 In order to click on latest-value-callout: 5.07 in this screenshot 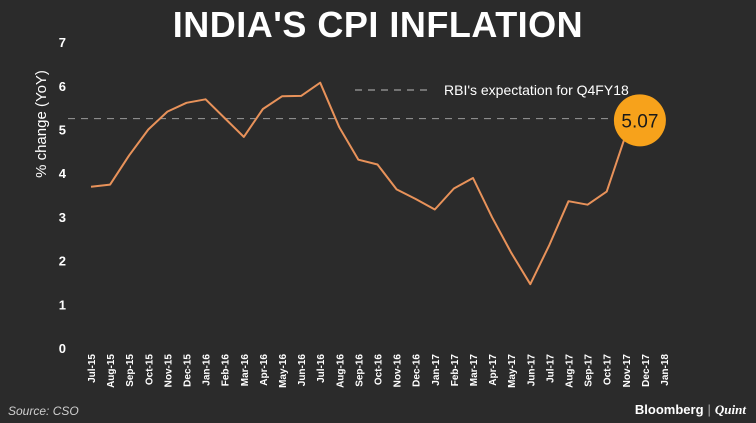, I will do `click(639, 120)`.